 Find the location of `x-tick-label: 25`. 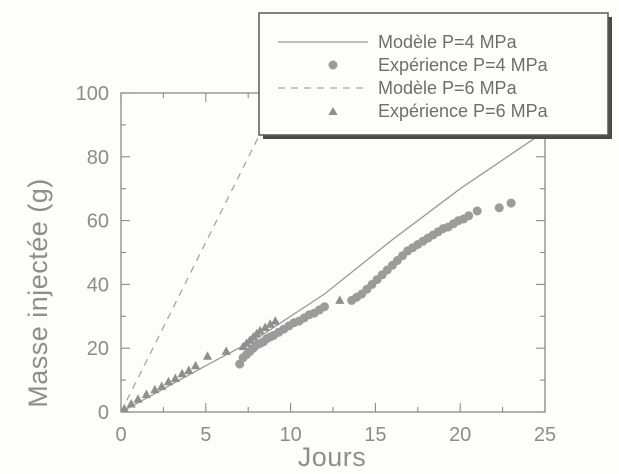

x-tick-label: 25 is located at coordinates (545, 435).